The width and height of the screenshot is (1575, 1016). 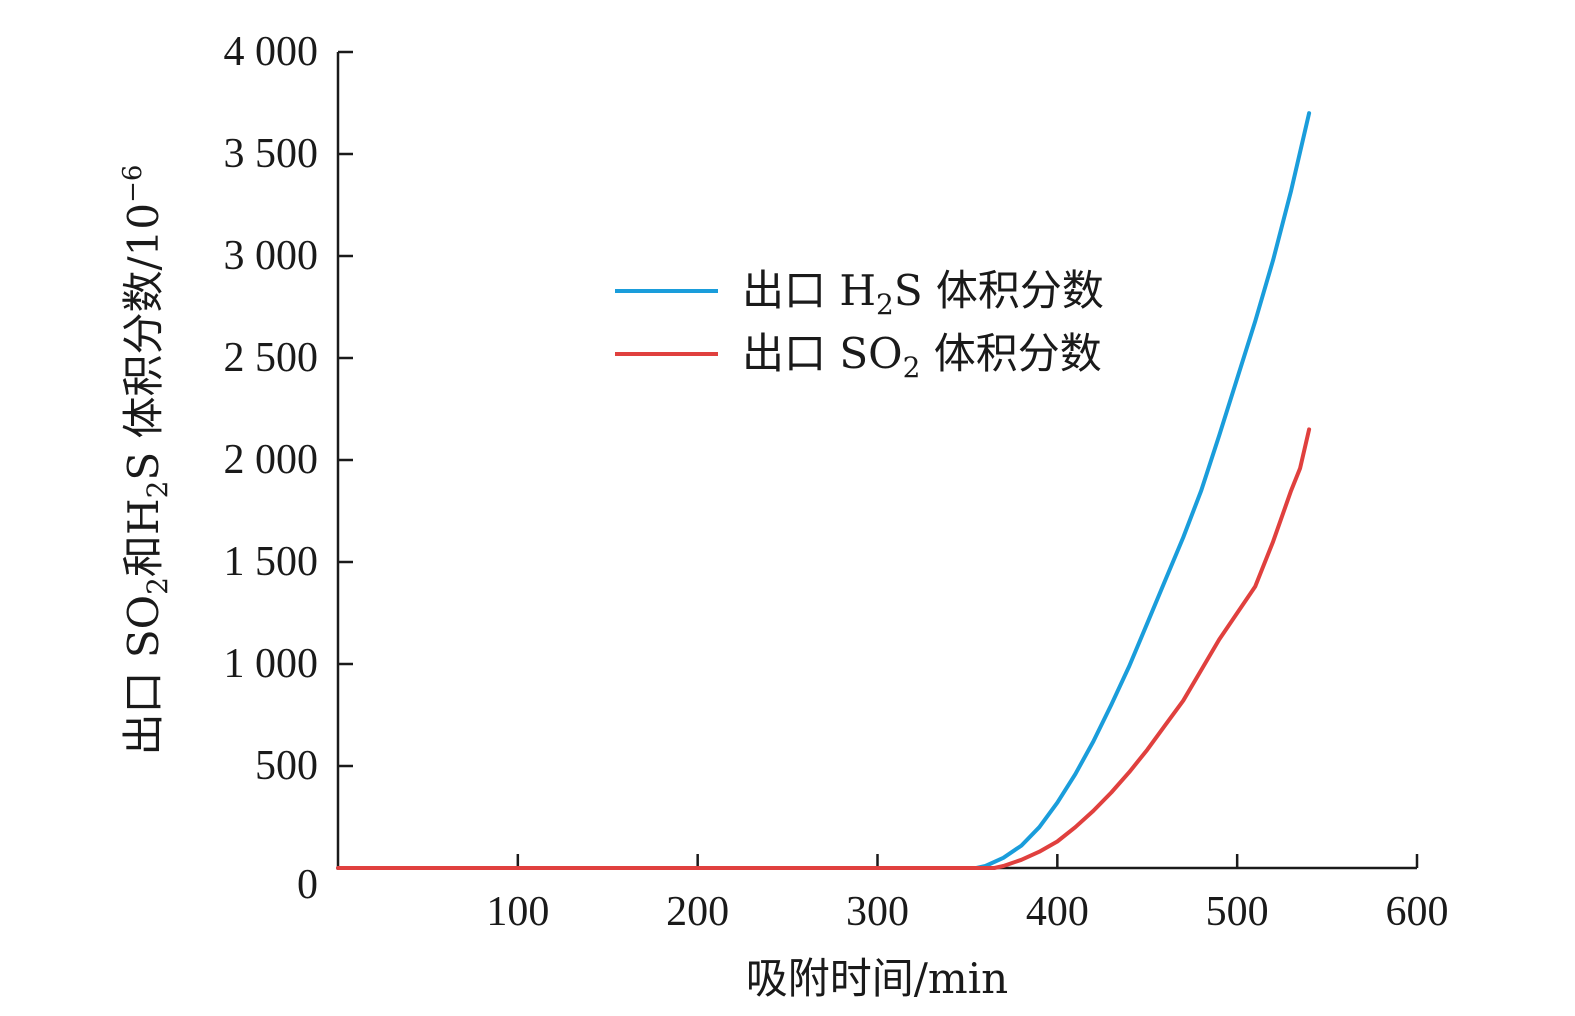 What do you see at coordinates (271, 460) in the screenshot?
I see `y-tick-label: 2 000` at bounding box center [271, 460].